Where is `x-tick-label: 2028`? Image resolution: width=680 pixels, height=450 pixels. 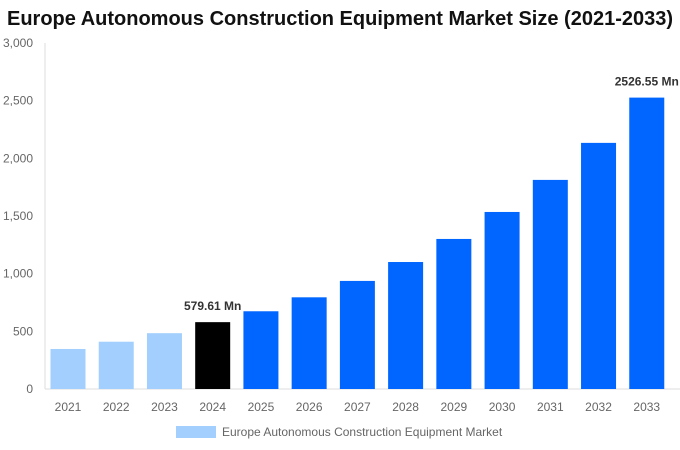 x-tick-label: 2028 is located at coordinates (405, 407).